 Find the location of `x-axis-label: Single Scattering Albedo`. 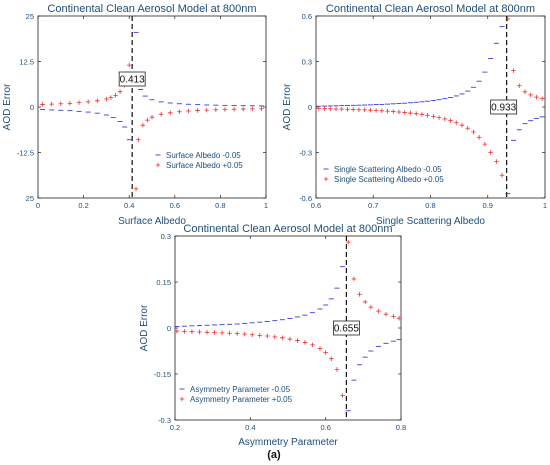

x-axis-label: Single Scattering Albedo is located at coordinates (430, 221).